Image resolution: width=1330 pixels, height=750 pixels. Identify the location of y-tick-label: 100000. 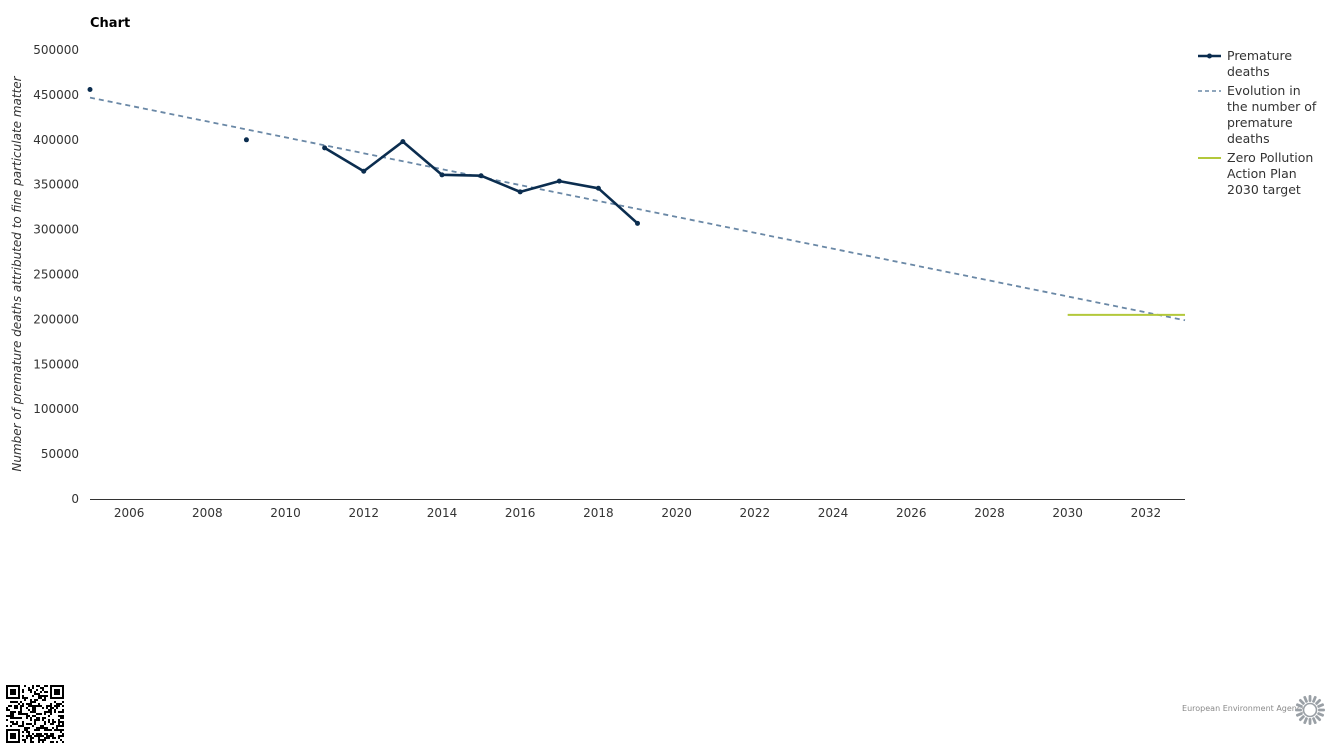
(56, 409).